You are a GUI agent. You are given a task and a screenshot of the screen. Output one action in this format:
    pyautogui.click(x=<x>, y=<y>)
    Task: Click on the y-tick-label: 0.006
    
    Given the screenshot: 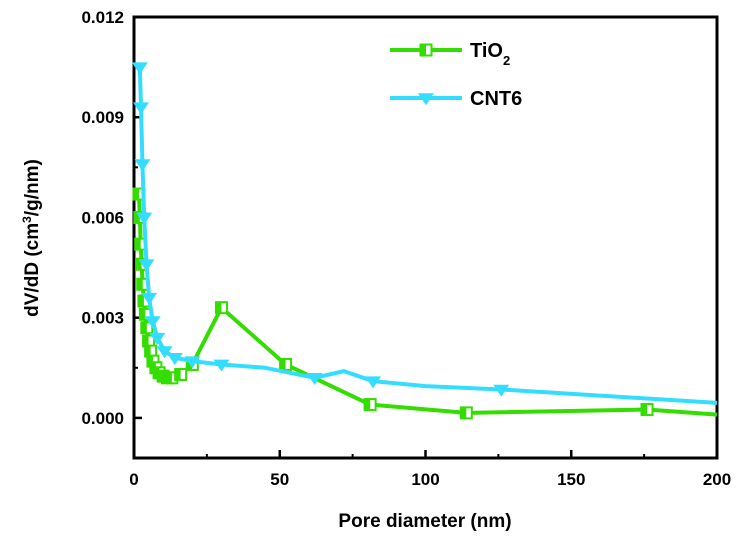 What is the action you would take?
    pyautogui.click(x=102, y=217)
    